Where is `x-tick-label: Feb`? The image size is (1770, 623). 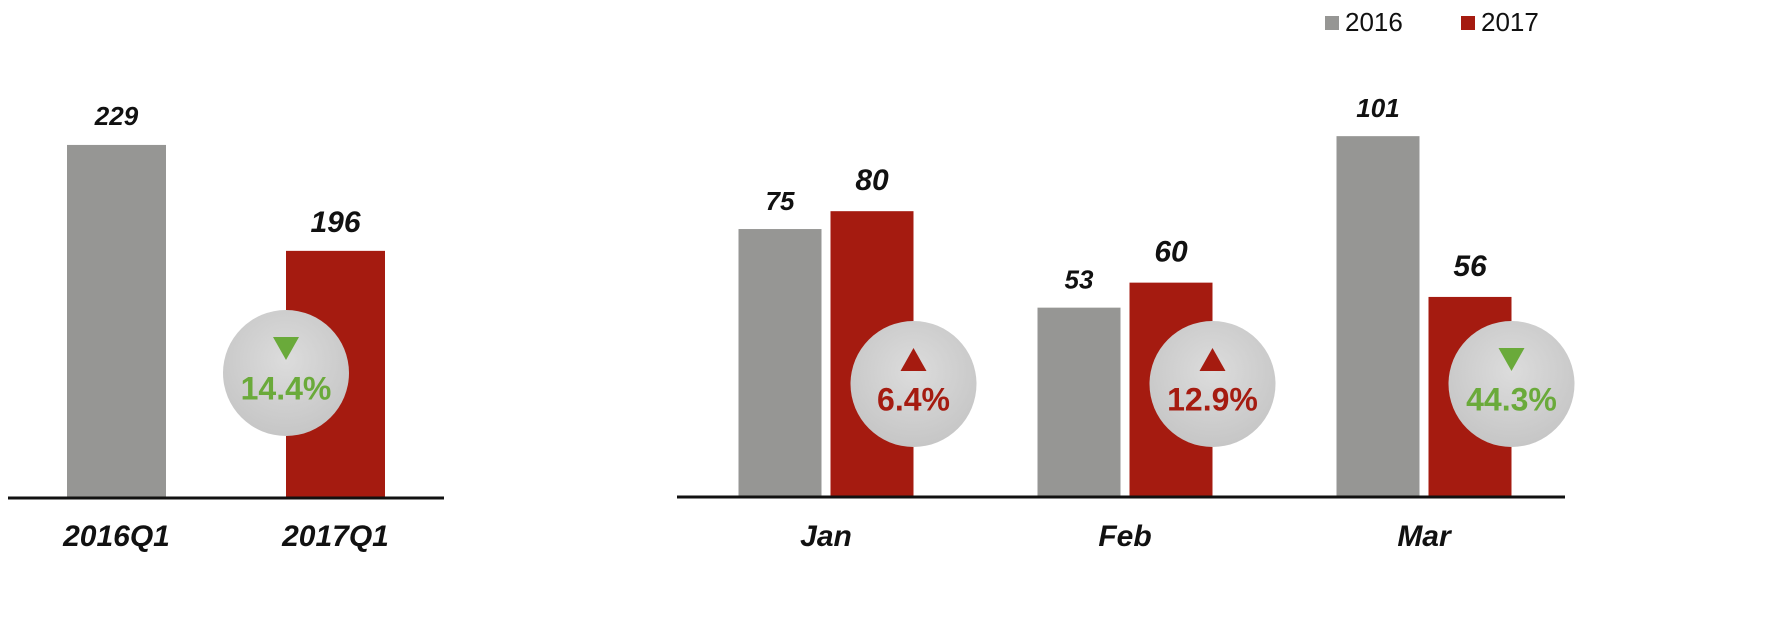 x-tick-label: Feb is located at coordinates (1124, 536).